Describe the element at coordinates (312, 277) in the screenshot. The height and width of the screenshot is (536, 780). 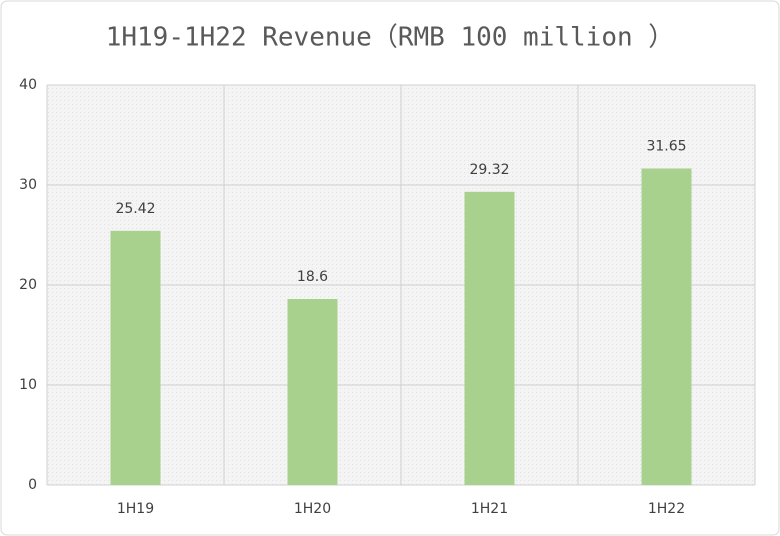
I see `data-label: 18.6` at that location.